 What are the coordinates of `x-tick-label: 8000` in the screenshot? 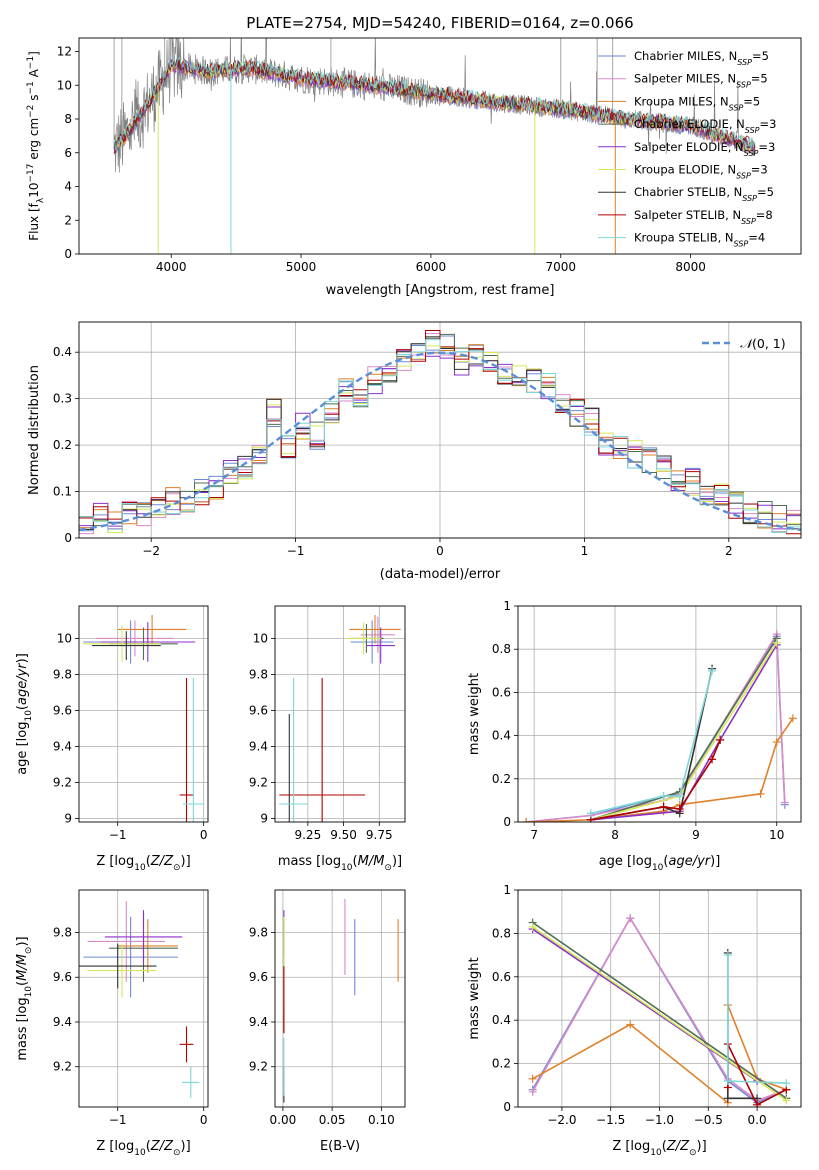 It's located at (690, 267).